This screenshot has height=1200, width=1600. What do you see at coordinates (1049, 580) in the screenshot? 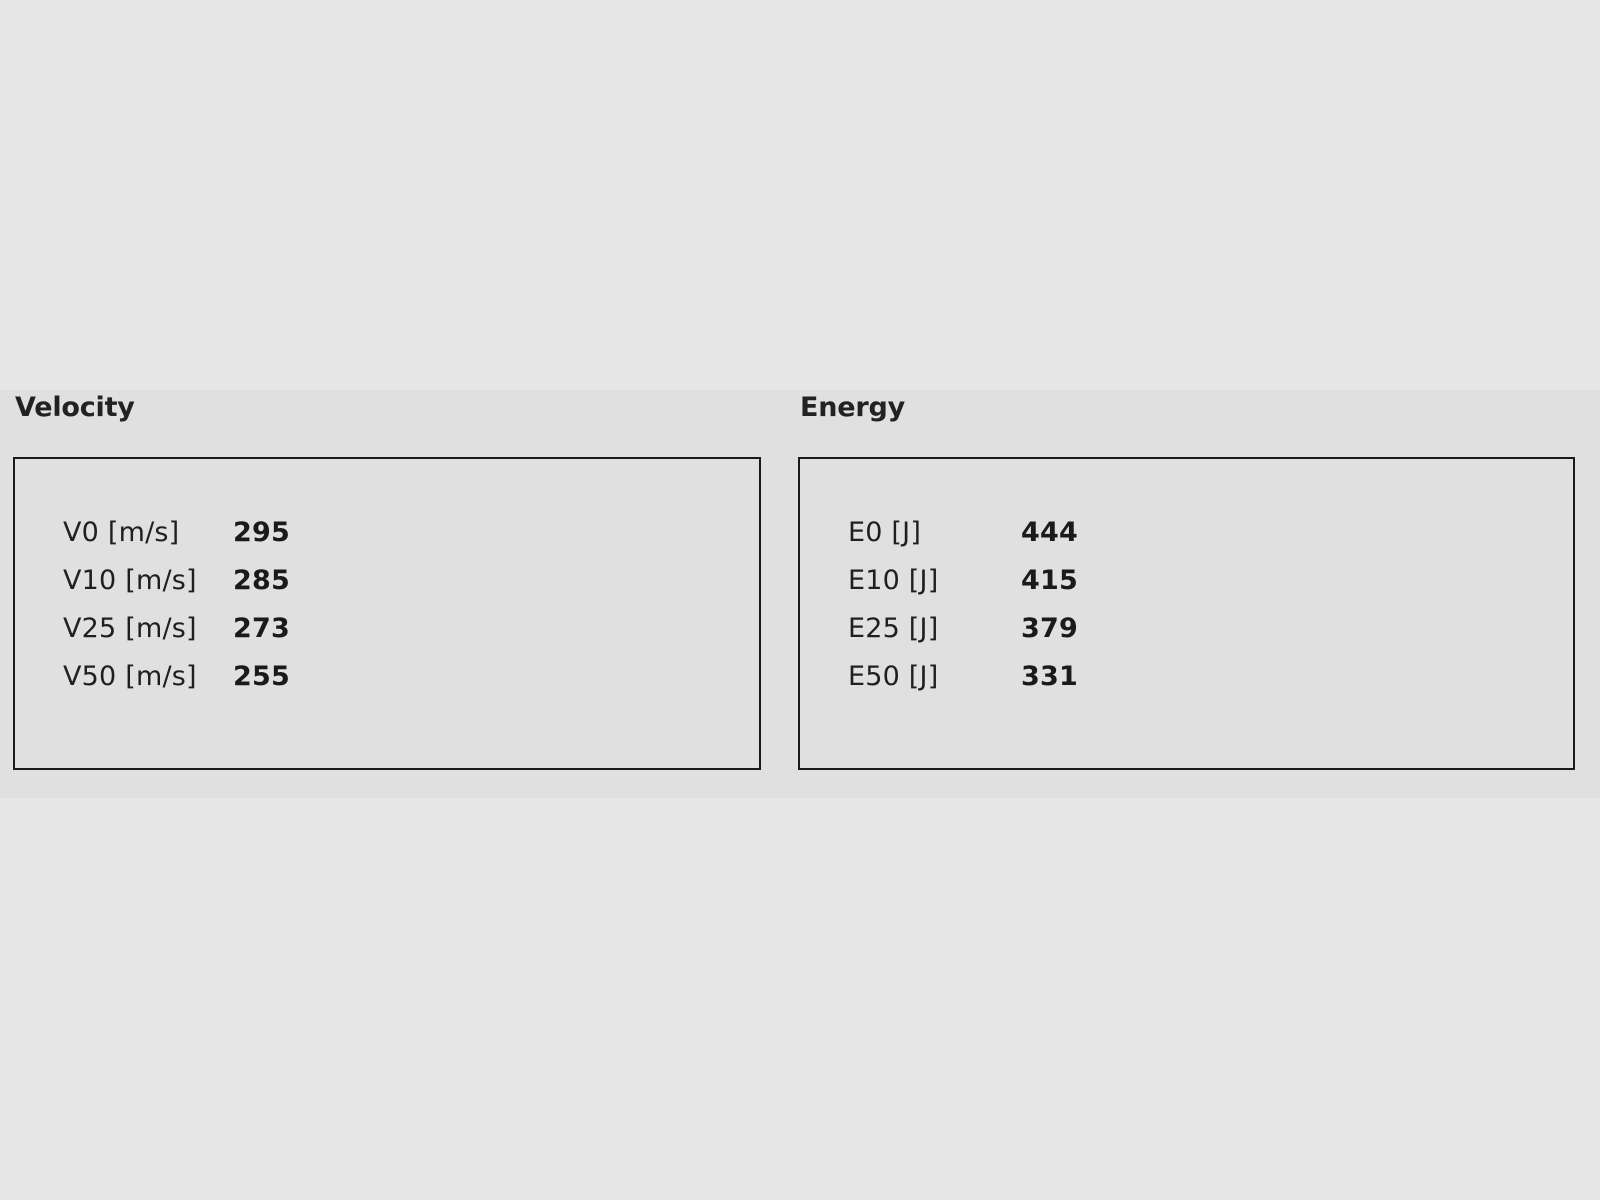
I see `energy-row-value: 415` at bounding box center [1049, 580].